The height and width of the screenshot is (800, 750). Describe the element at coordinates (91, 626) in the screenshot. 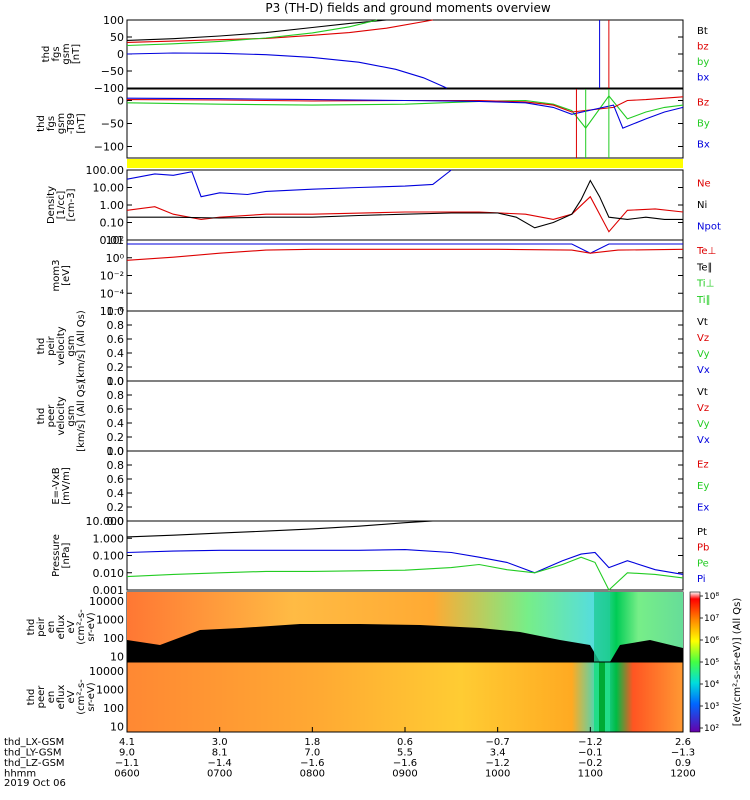

I see `y-axis-label-line: sr-eV)` at that location.